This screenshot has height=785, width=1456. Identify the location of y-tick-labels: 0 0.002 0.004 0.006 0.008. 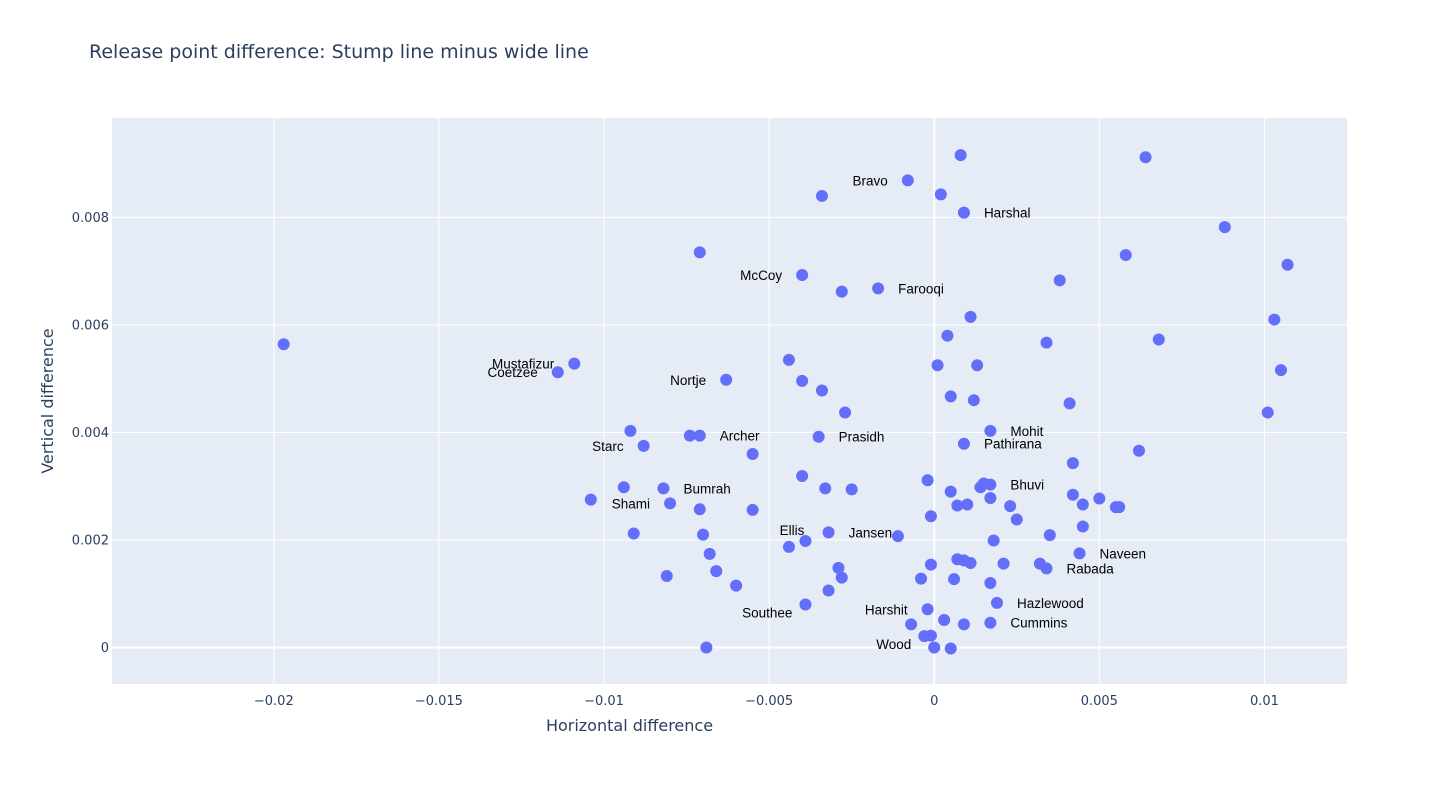
(90, 433).